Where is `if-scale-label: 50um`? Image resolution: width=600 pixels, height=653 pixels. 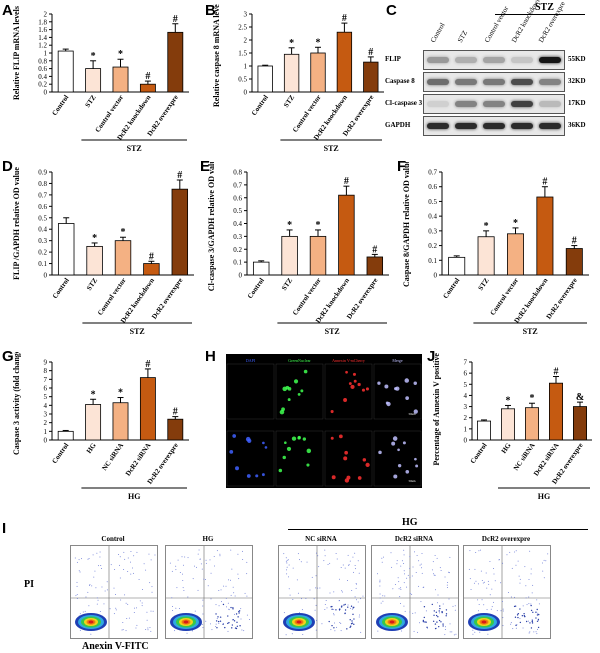 if-scale-label: 50um is located at coordinates (413, 481).